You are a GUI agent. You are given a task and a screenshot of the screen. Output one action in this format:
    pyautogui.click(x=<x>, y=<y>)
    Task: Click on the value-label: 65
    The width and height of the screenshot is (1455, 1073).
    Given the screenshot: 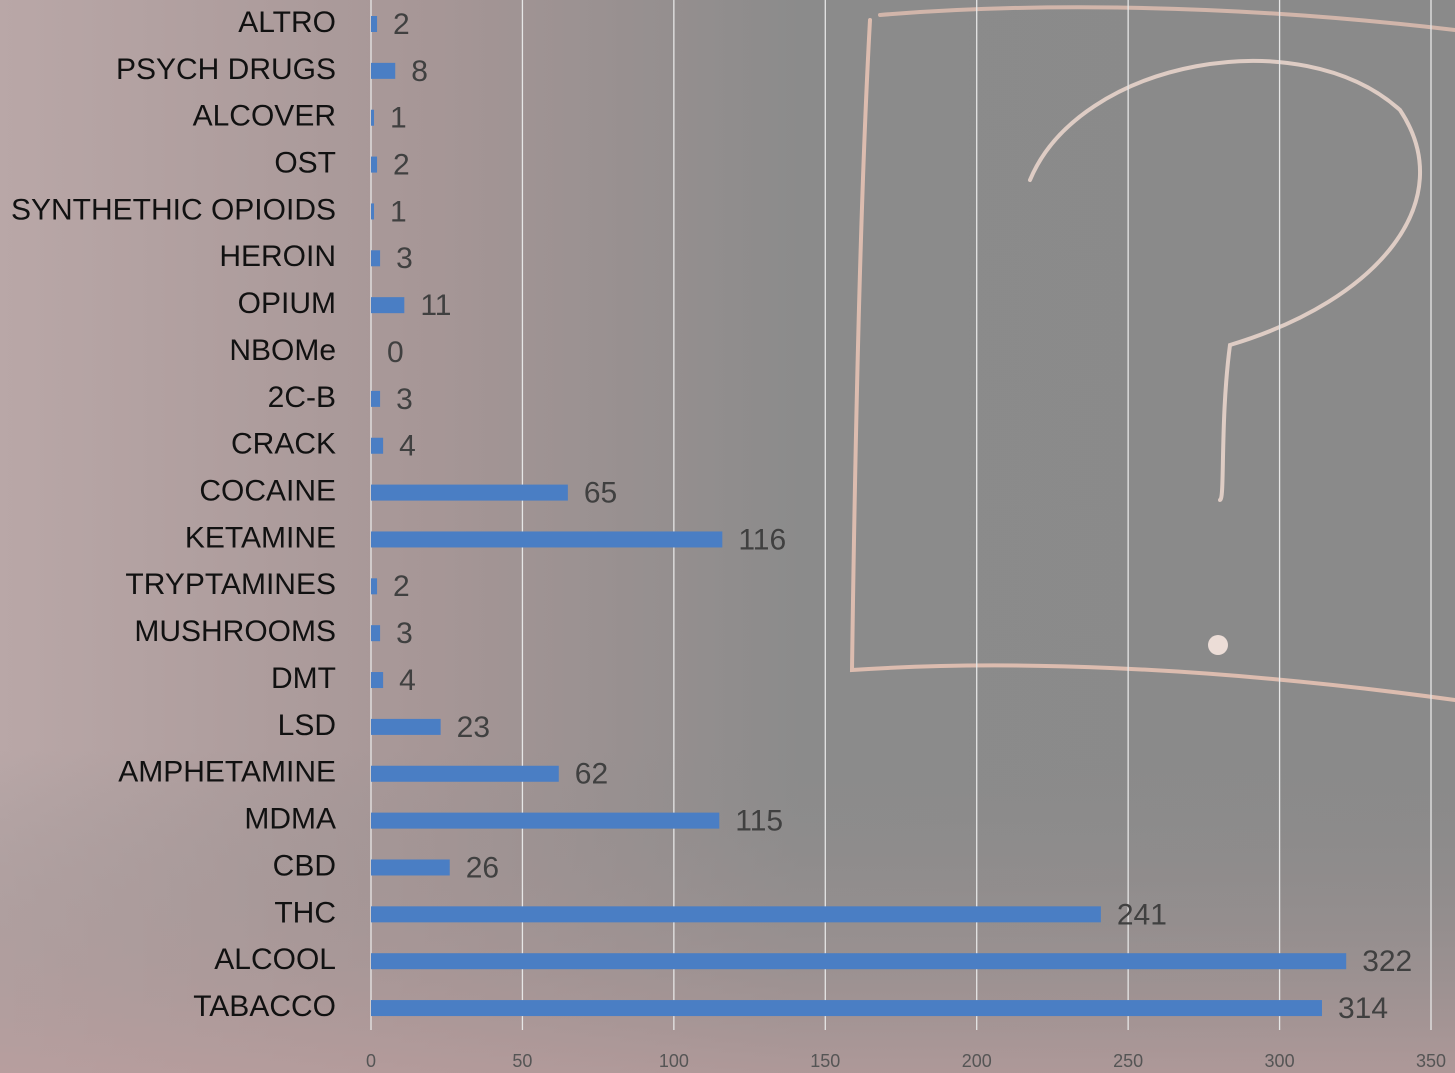 What is the action you would take?
    pyautogui.click(x=600, y=493)
    